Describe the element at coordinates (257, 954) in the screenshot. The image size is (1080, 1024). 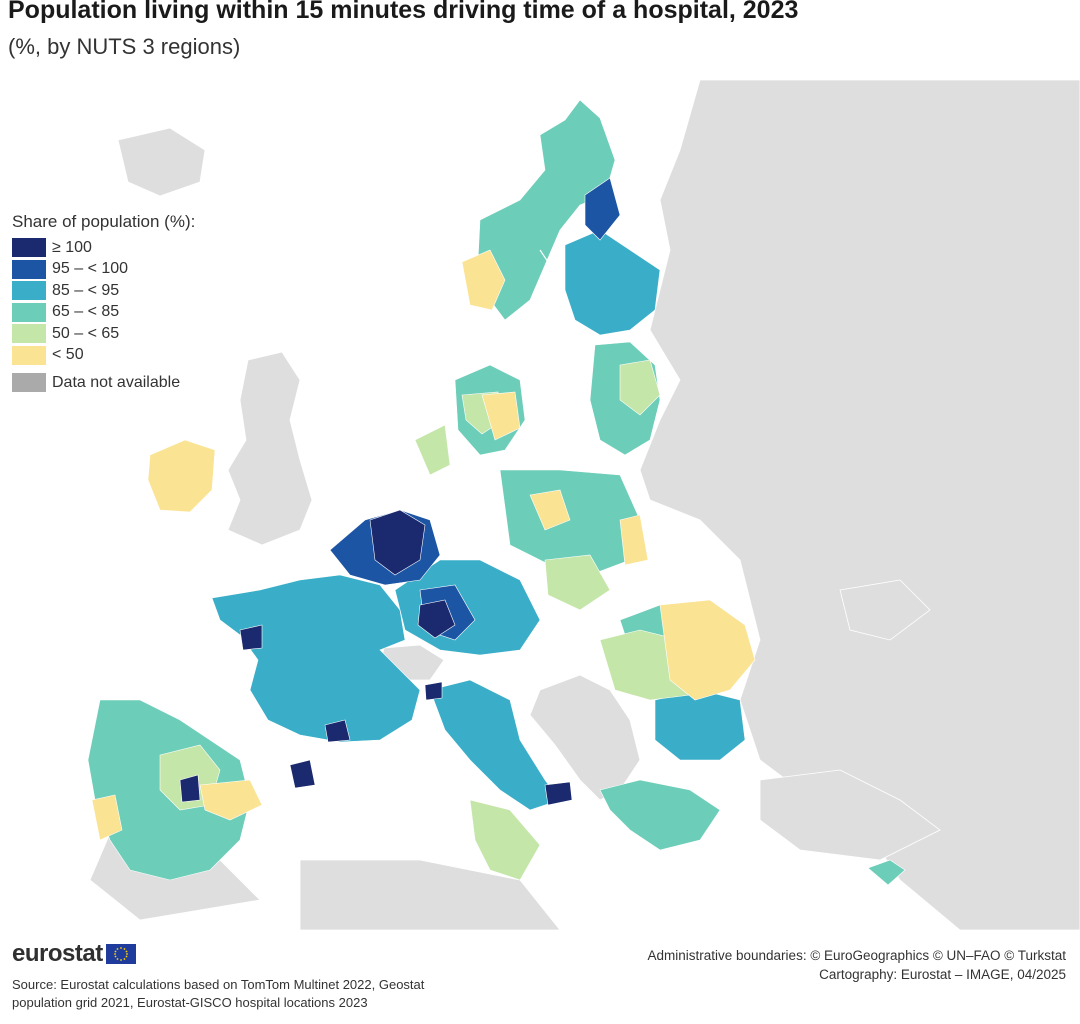
I see `eurostat-logo: eurostat` at that location.